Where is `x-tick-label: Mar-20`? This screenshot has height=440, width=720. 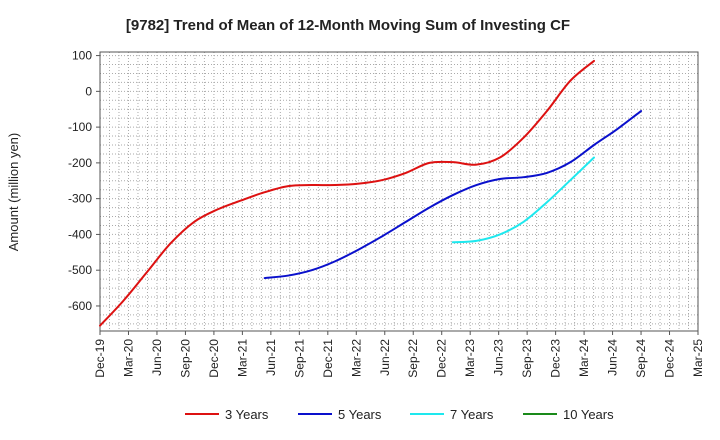 x-tick-label: Mar-20 is located at coordinates (128, 358).